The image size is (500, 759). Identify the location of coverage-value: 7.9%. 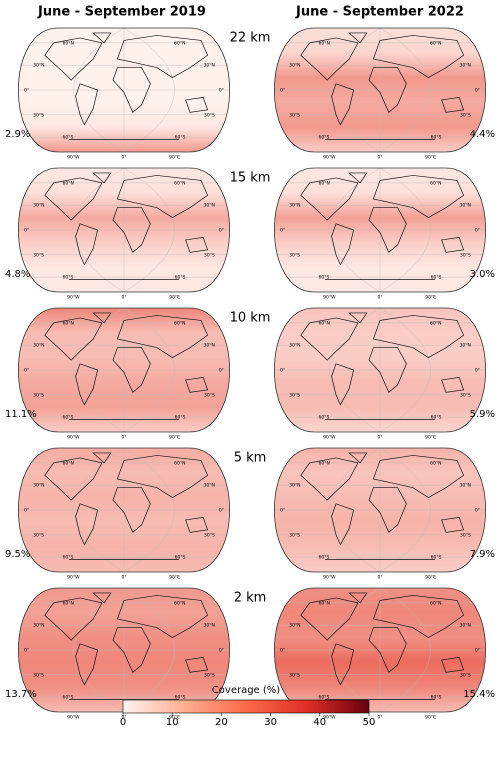
(482, 554).